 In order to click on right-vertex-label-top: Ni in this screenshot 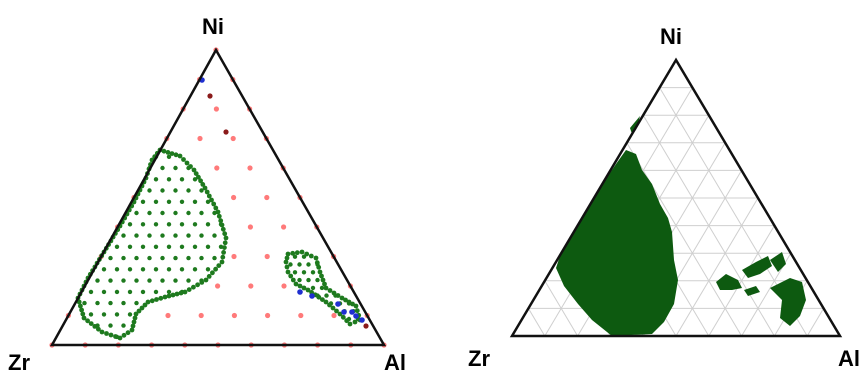, I will do `click(671, 36)`.